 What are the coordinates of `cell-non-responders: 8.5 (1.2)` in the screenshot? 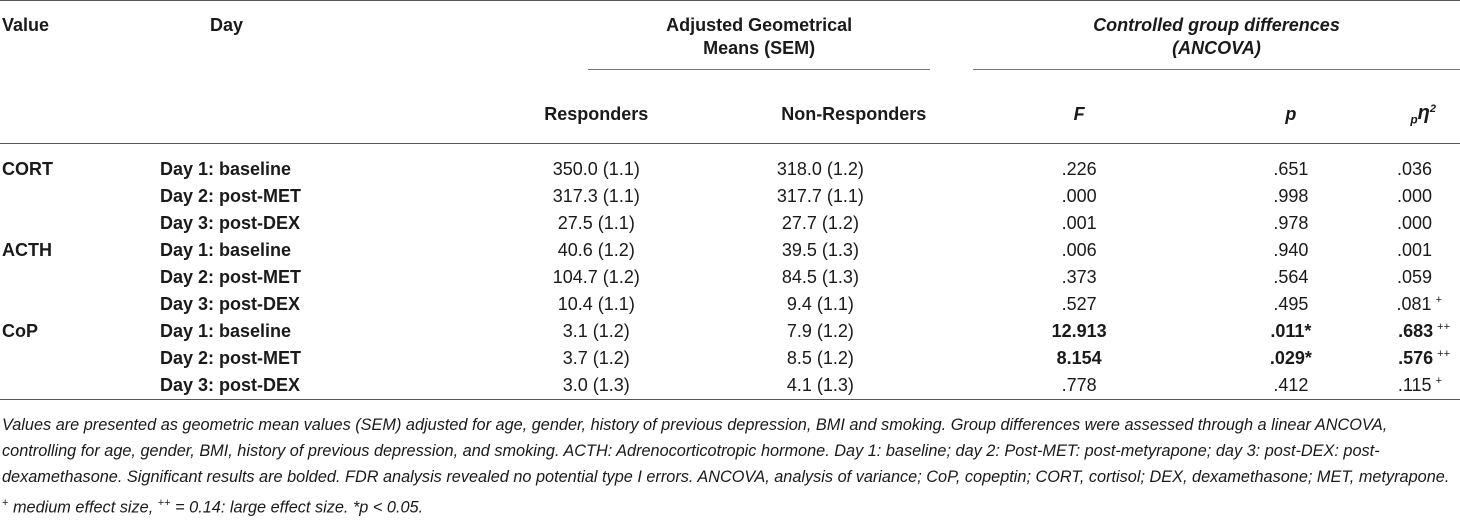 It's located at (820, 358).